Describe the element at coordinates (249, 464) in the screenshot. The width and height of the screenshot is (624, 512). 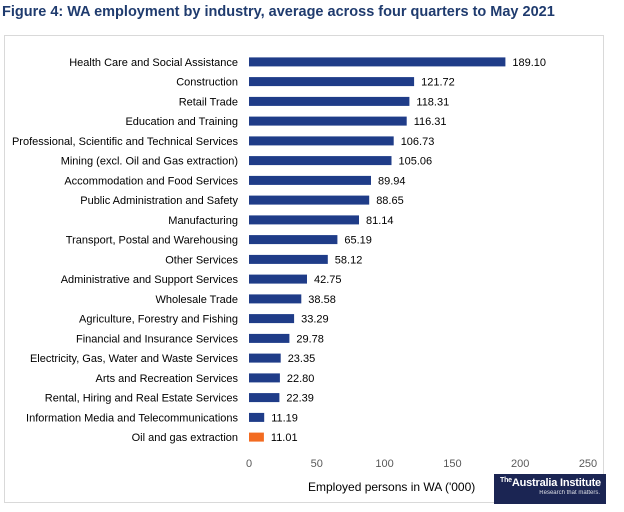
I see `x-tick-label: 0` at that location.